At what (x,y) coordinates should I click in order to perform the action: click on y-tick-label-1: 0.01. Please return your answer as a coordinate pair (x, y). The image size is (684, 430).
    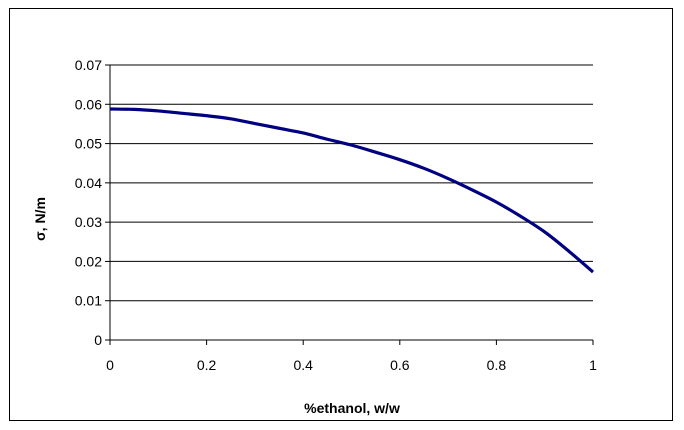
    Looking at the image, I should click on (88, 301).